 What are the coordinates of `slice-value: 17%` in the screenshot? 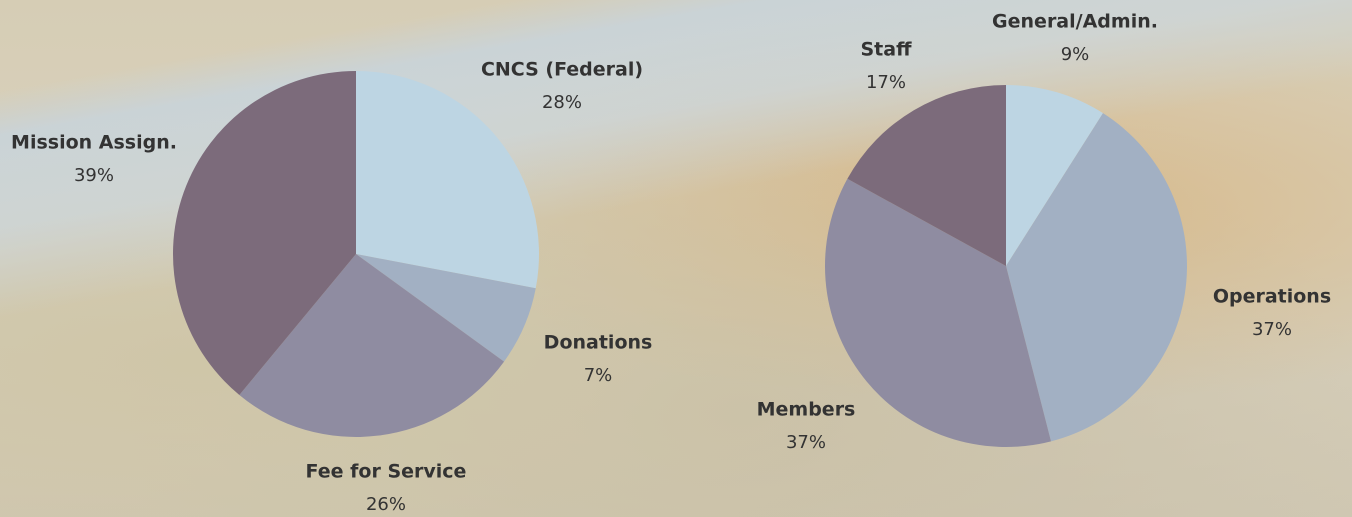 It's located at (886, 82).